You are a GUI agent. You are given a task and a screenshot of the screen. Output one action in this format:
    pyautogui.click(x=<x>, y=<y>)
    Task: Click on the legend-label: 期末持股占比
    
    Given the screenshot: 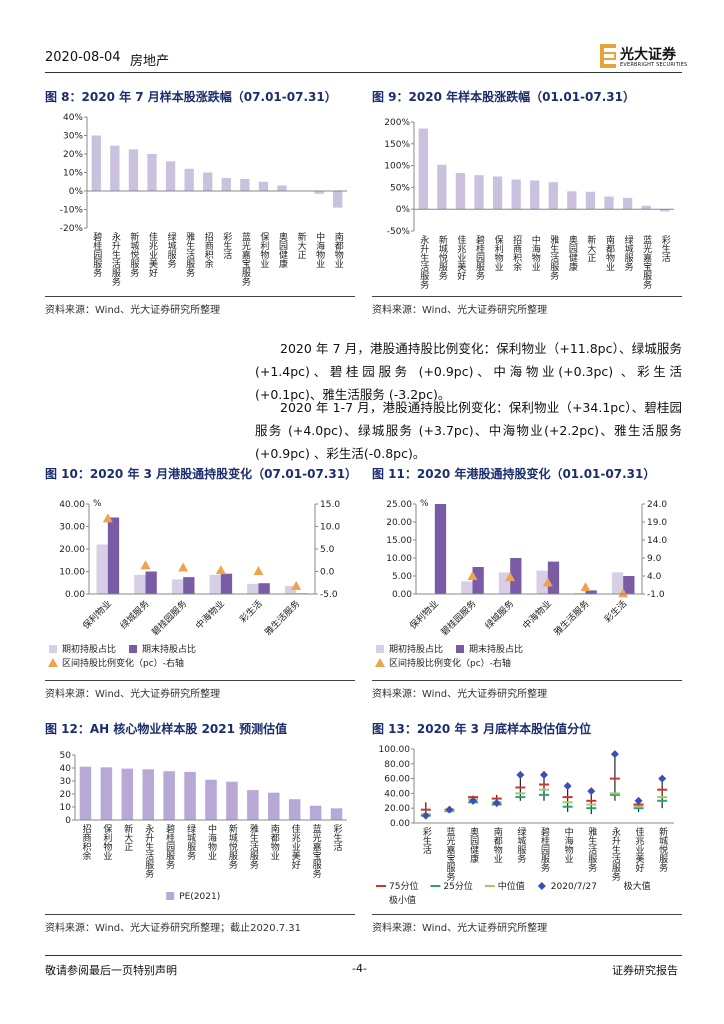 What is the action you would take?
    pyautogui.click(x=169, y=649)
    